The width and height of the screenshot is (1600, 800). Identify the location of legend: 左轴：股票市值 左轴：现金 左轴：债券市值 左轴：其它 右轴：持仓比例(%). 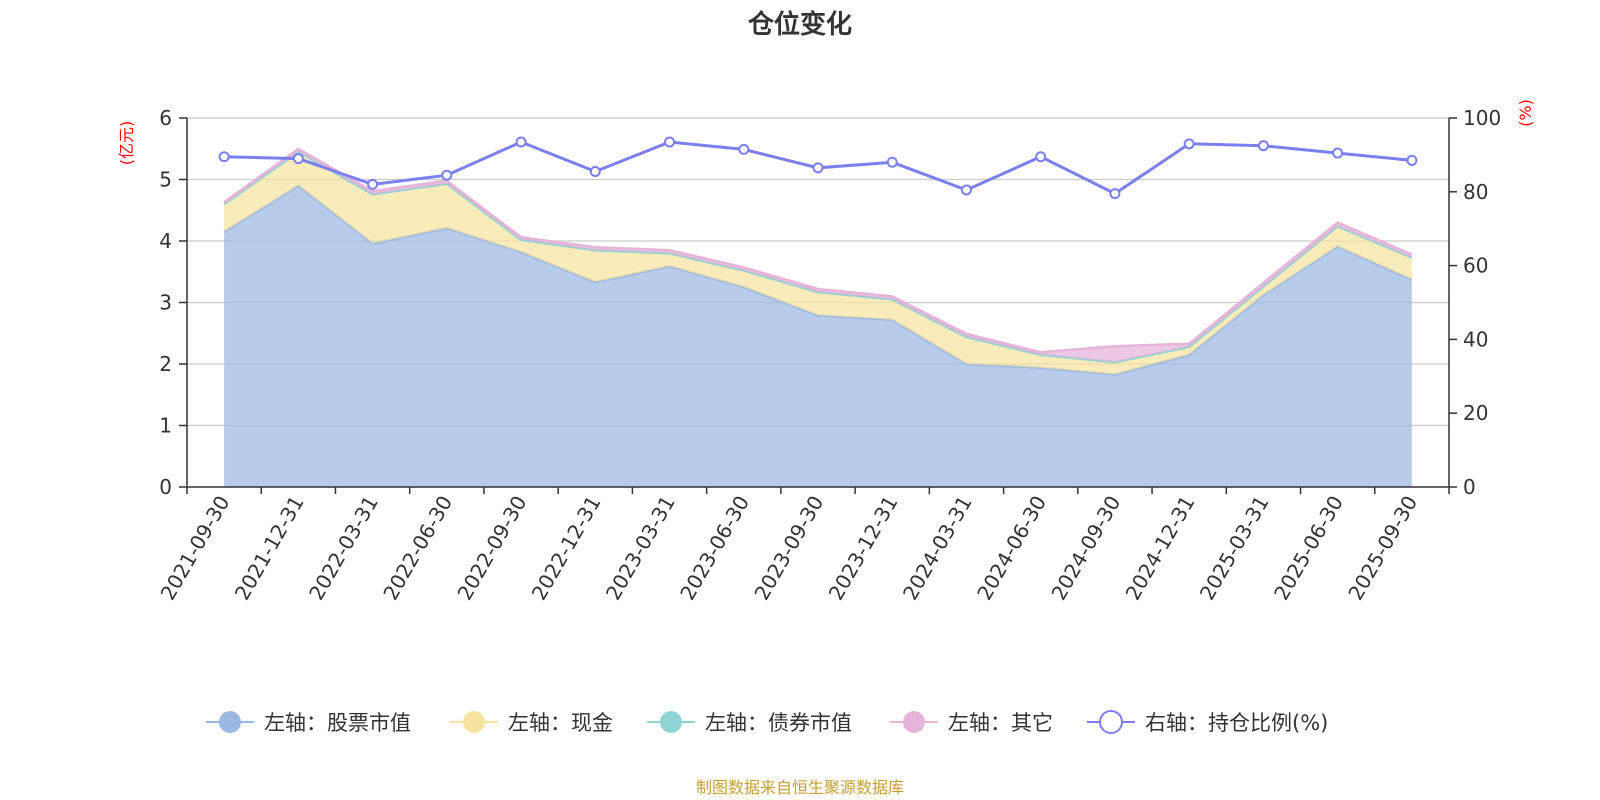
(767, 722).